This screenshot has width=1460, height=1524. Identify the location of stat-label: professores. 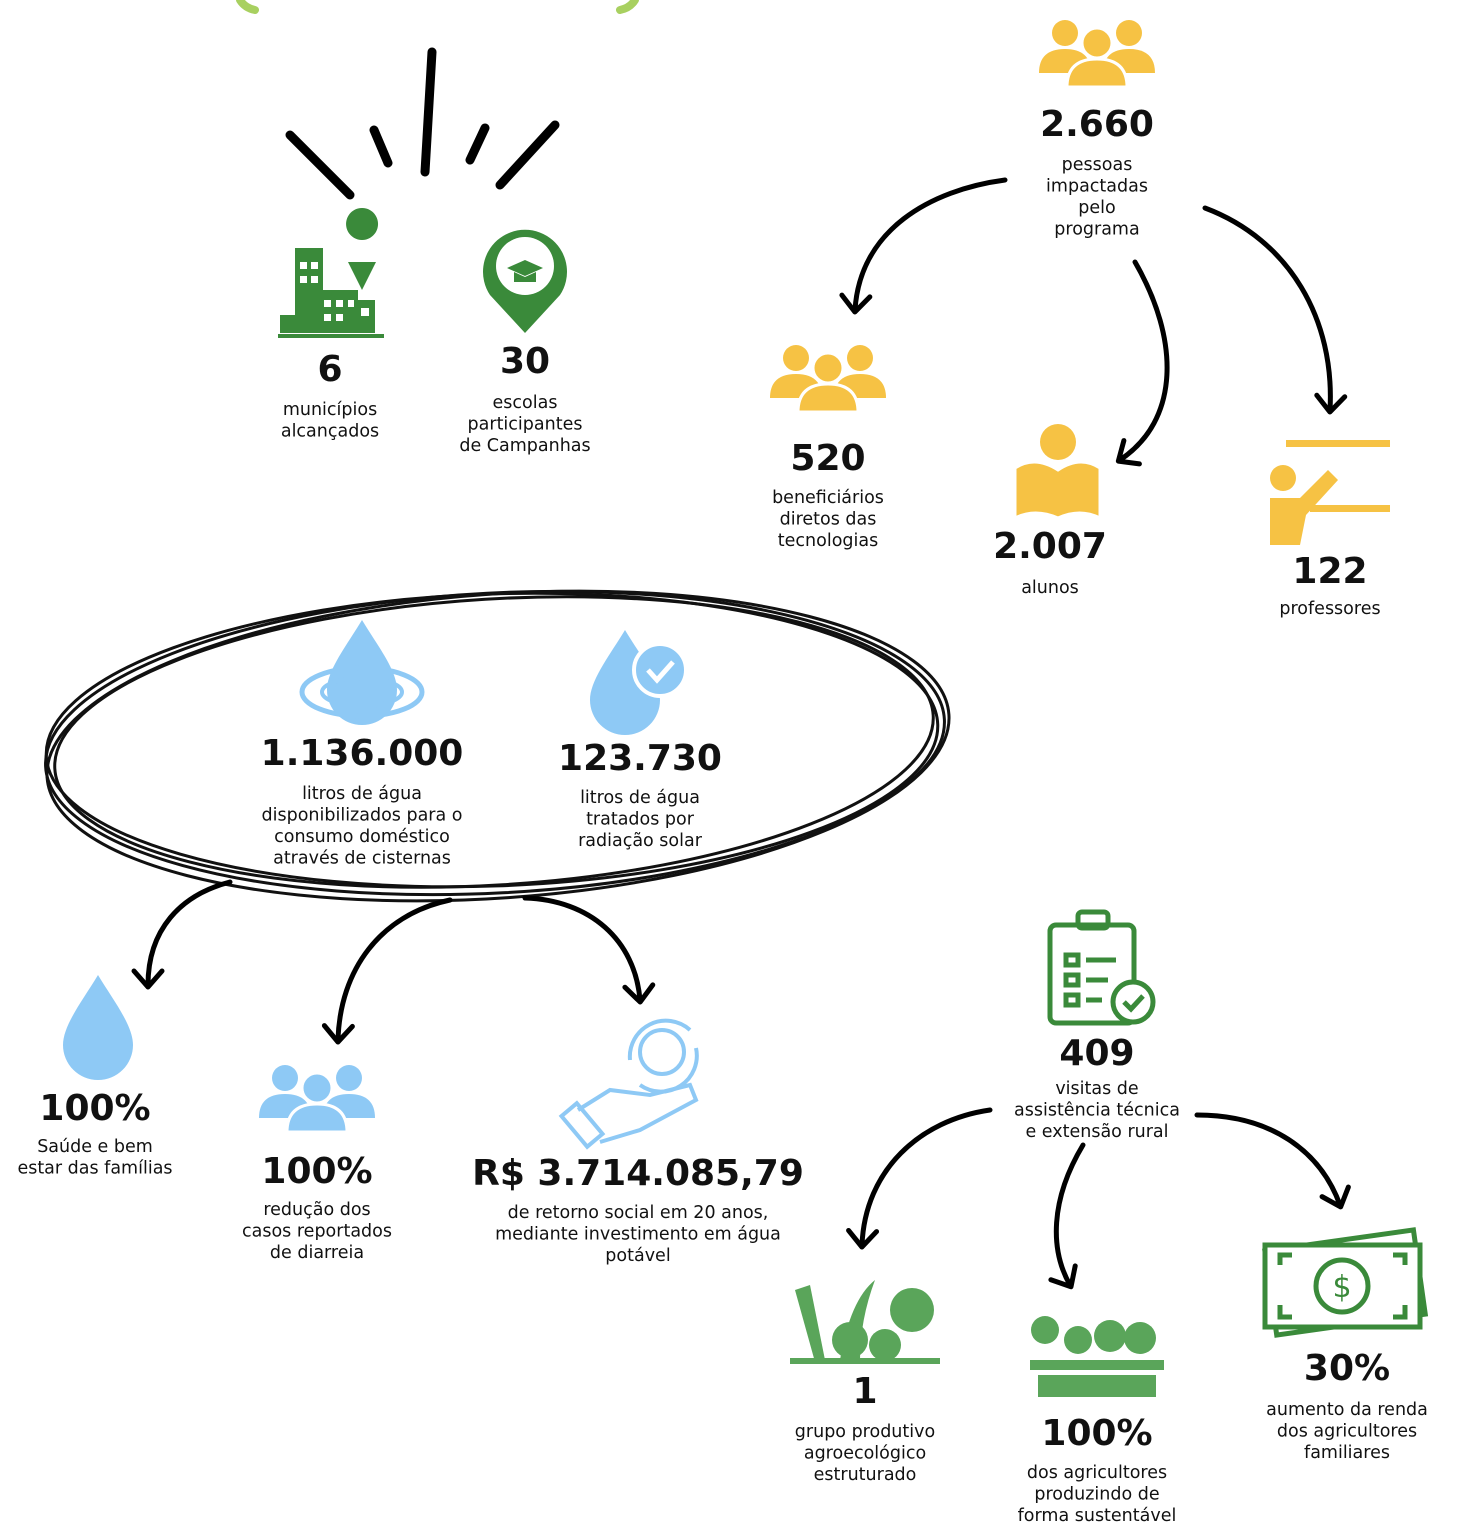
(1329, 609).